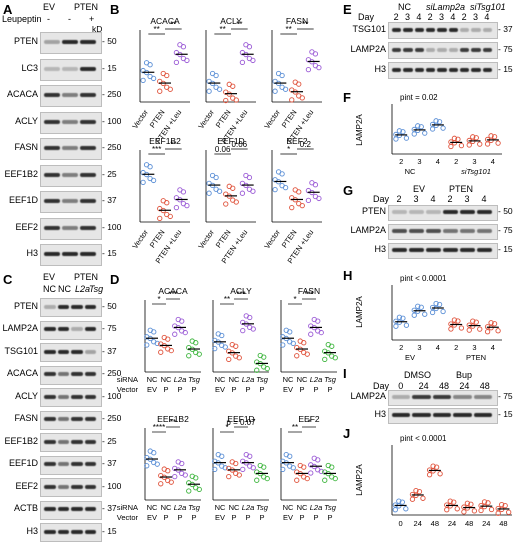 Image resolution: width=520 pixels, height=548 pixels. What do you see at coordinates (159, 427) in the screenshot?
I see `d-plot-sig: ****` at bounding box center [159, 427].